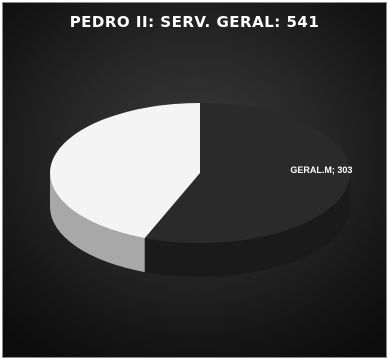 This screenshot has width=389, height=360. Describe the element at coordinates (321, 170) in the screenshot. I see `pie-slice-geral-m-label: GERAL.M; 303` at that location.